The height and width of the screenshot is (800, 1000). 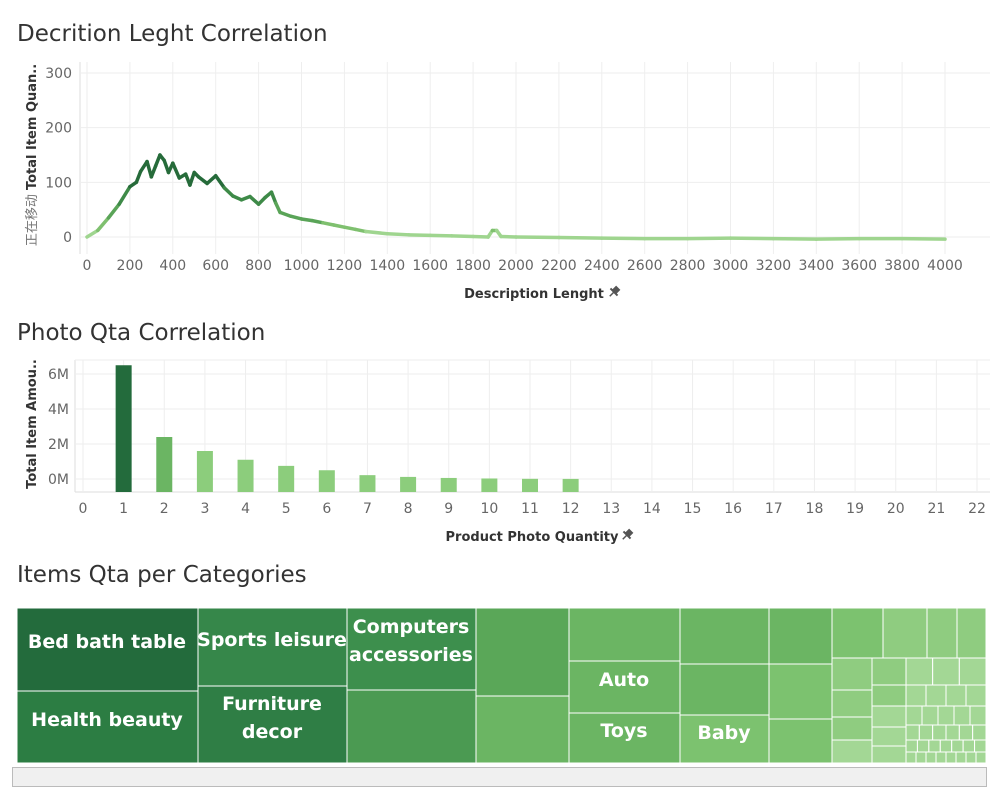 What do you see at coordinates (733, 509) in the screenshot?
I see `x-tick-label: 16` at bounding box center [733, 509].